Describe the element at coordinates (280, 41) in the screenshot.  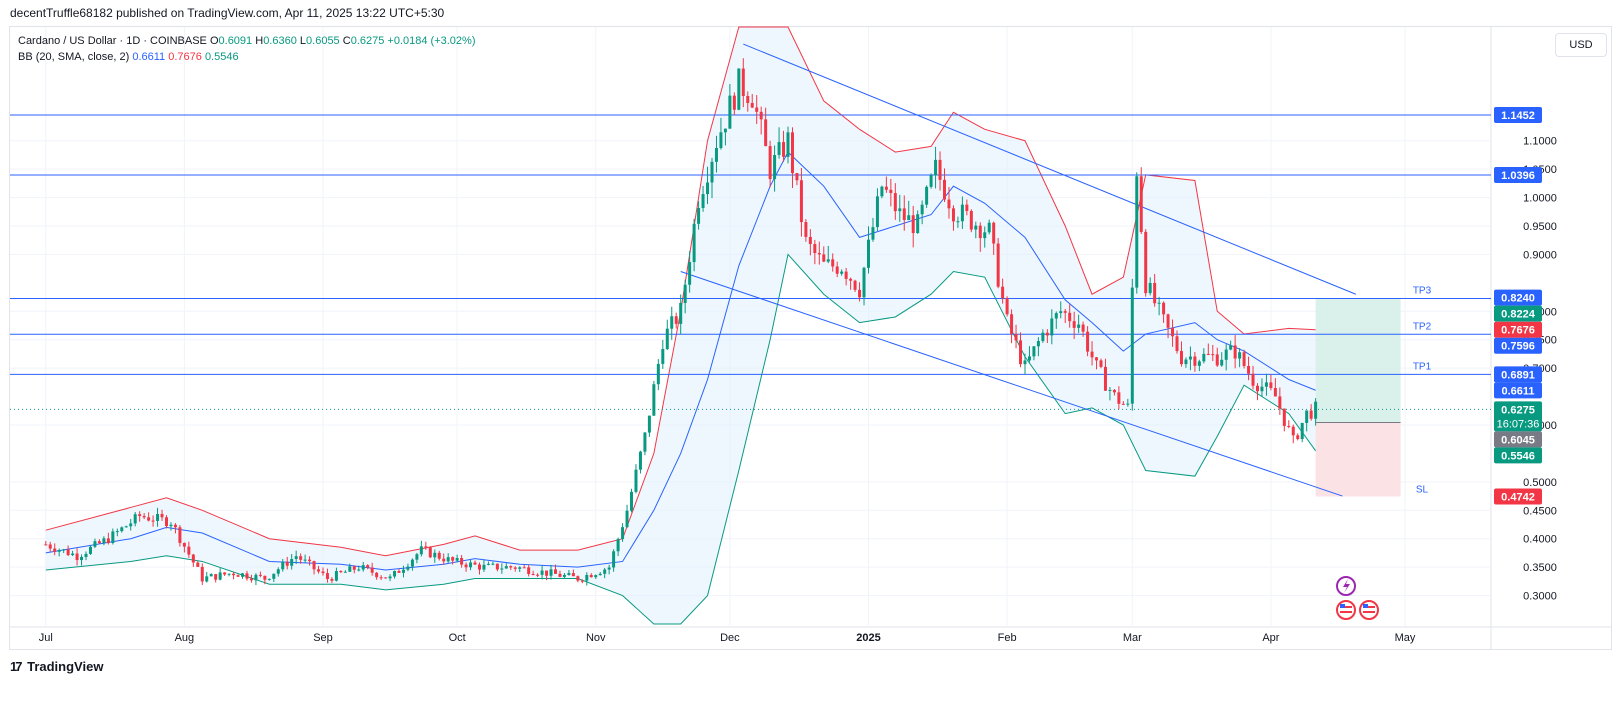
I see `high-value: 0.6360` at that location.